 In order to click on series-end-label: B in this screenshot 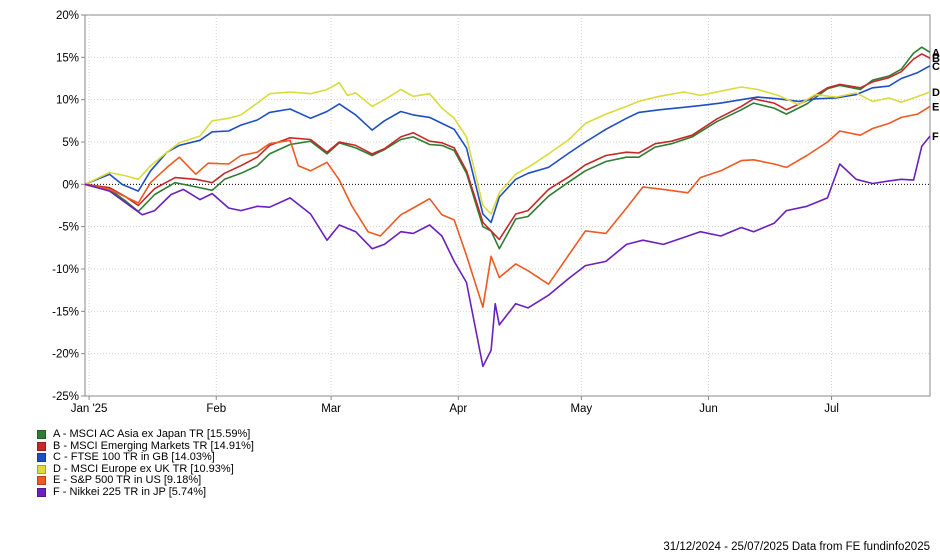, I will do `click(936, 59)`.